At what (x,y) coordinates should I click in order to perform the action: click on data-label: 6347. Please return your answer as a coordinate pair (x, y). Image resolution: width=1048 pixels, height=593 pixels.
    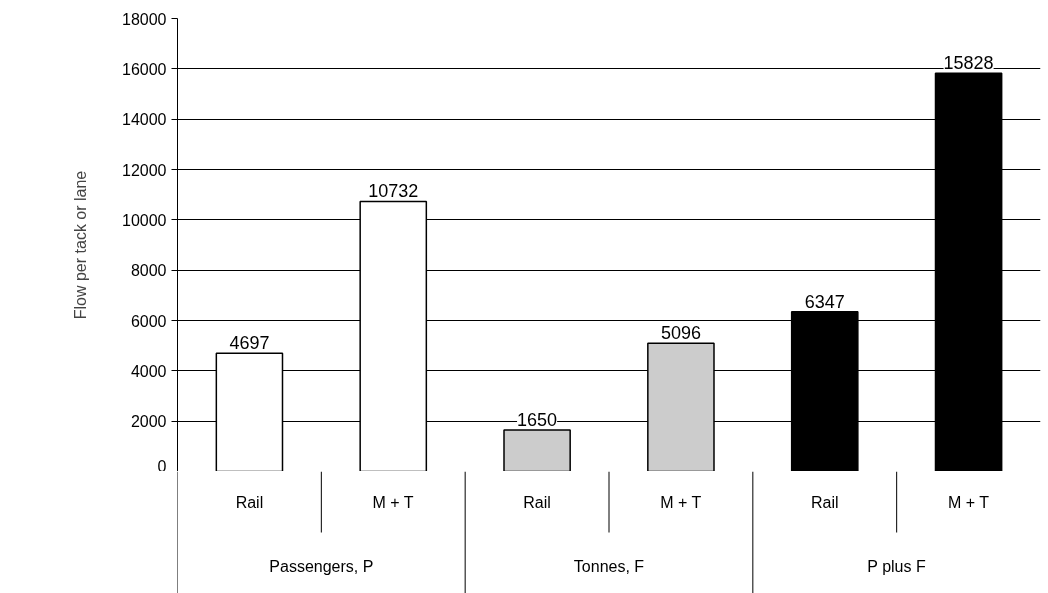
    Looking at the image, I should click on (824, 301).